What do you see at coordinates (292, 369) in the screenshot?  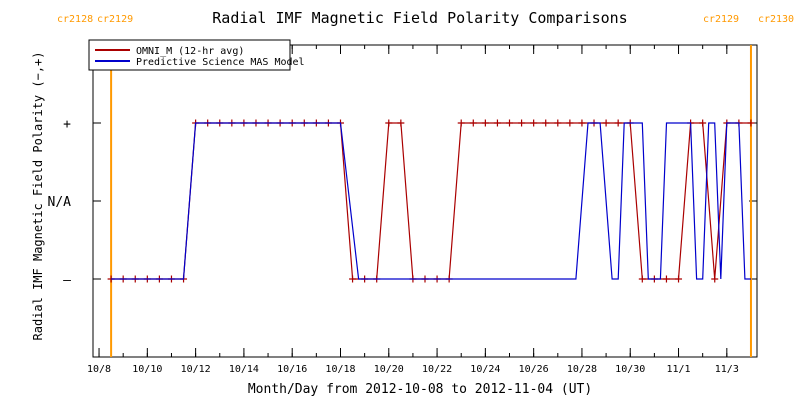 I see `x-tick-label: 10/16` at bounding box center [292, 369].